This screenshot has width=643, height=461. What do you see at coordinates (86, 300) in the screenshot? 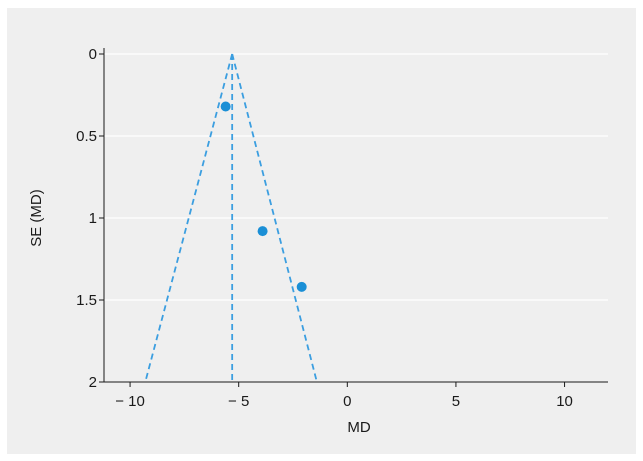
I see `y-tick-label: 1.5` at bounding box center [86, 300].